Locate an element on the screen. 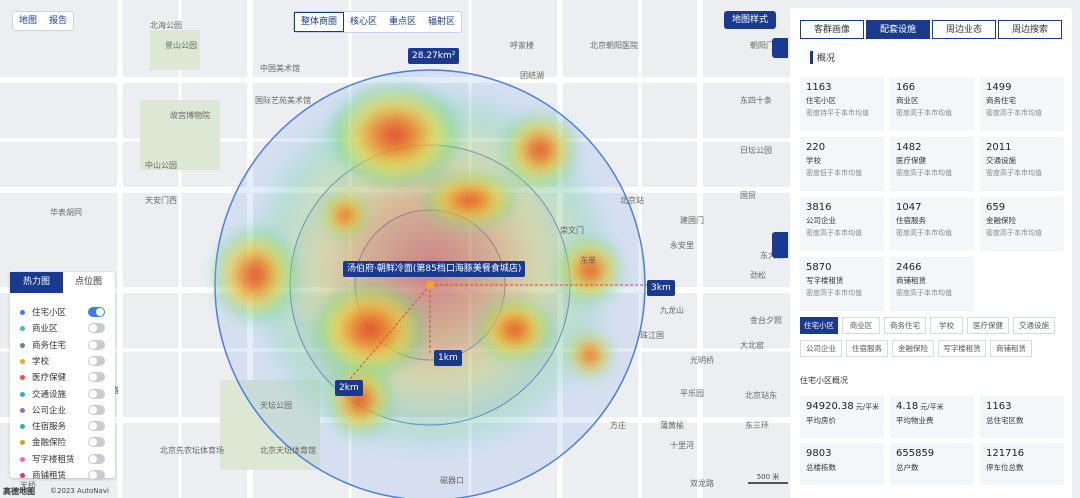 The image size is (1080, 498). map-logo: 高德地图 is located at coordinates (19, 491).